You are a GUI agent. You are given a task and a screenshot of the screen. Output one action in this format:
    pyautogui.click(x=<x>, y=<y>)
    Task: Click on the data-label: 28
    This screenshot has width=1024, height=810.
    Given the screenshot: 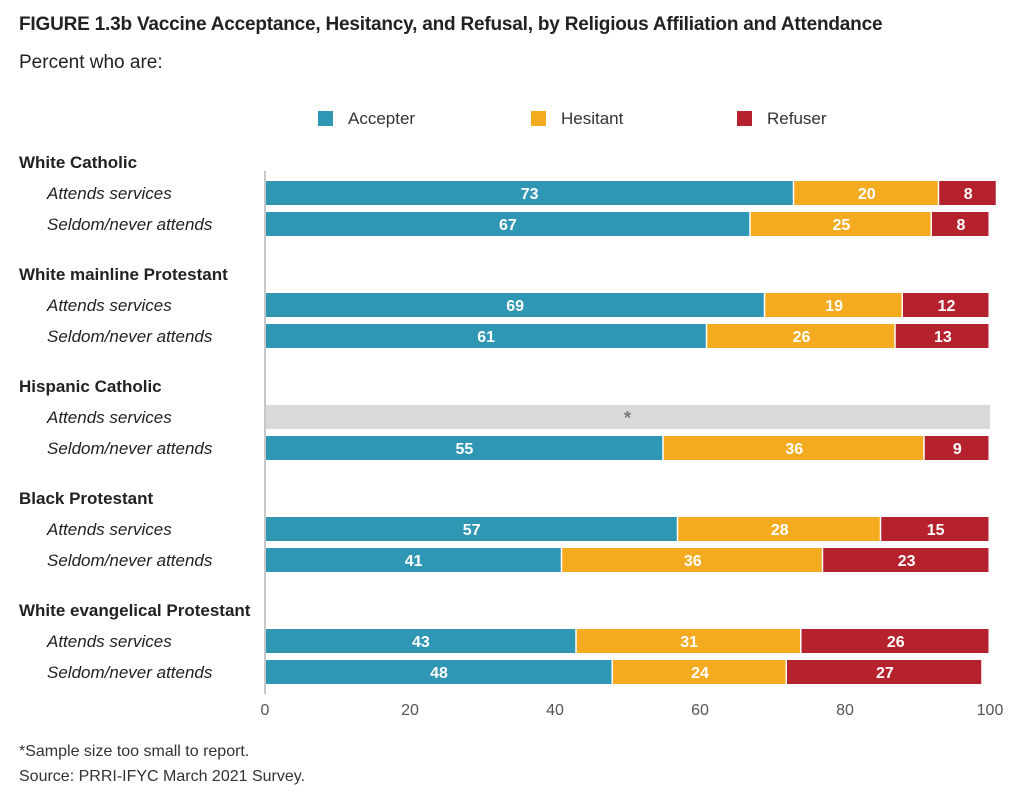 What is the action you would take?
    pyautogui.click(x=780, y=530)
    